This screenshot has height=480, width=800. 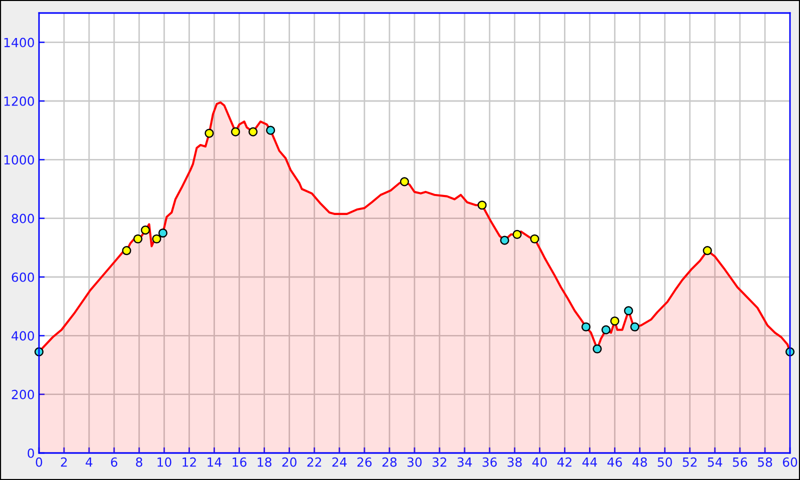 What do you see at coordinates (665, 462) in the screenshot?
I see `x-tick-label: 50` at bounding box center [665, 462].